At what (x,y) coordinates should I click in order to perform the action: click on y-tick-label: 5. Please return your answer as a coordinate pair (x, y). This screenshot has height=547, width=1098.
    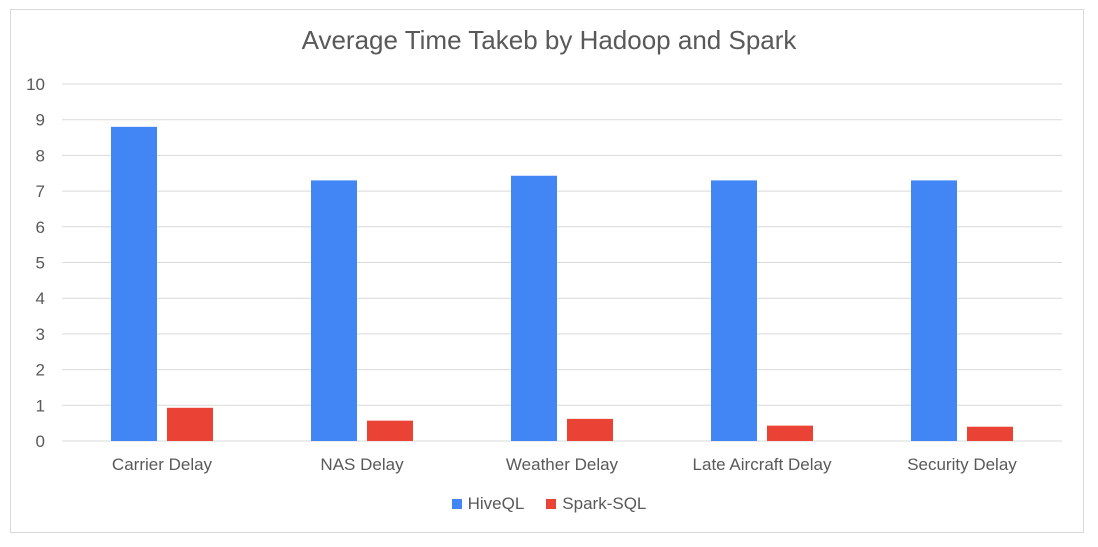
    Looking at the image, I should click on (40, 263).